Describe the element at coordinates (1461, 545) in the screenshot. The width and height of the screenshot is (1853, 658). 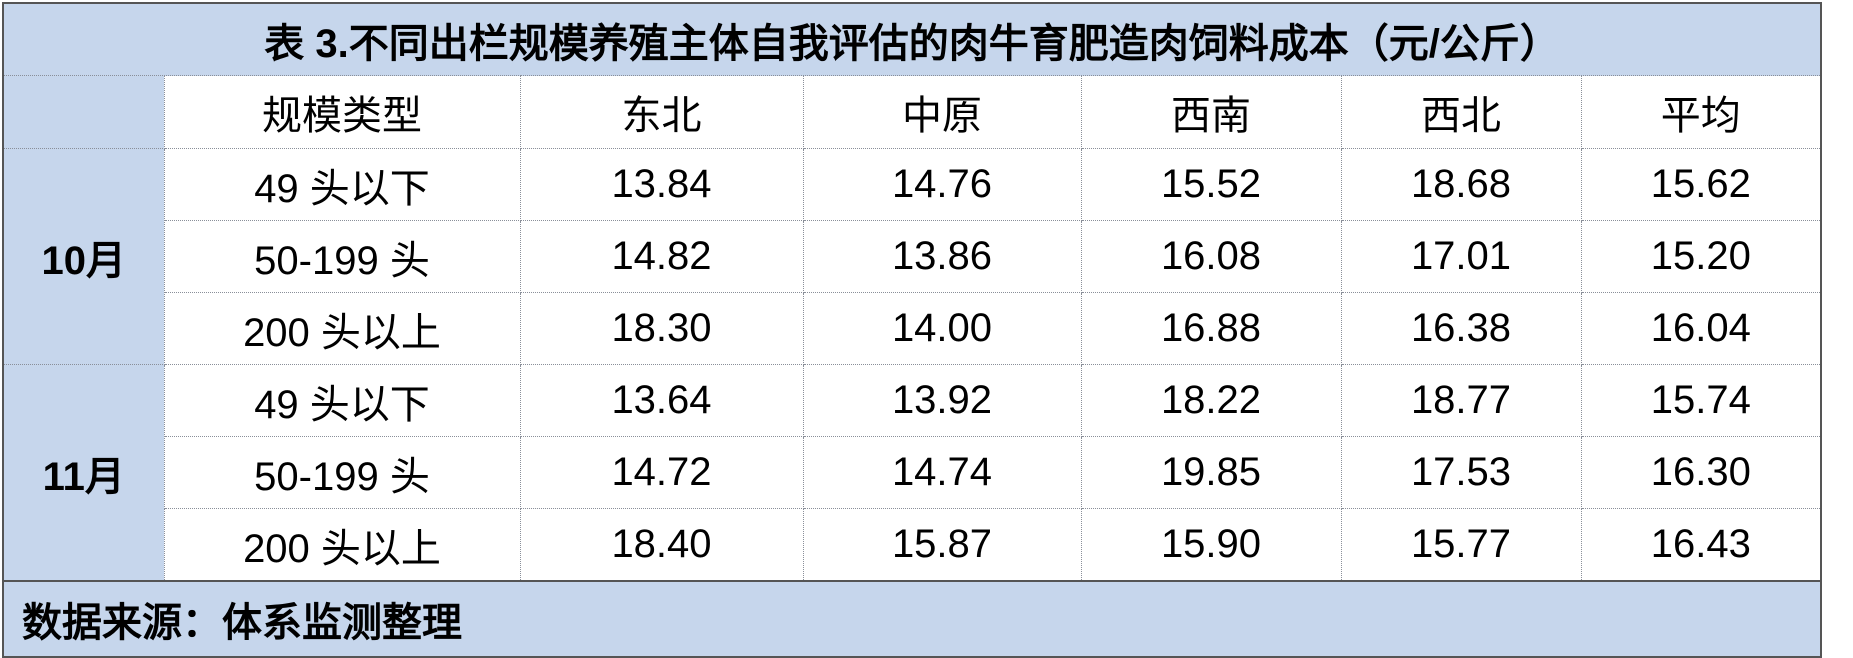
I see `value-cell: 15.77` at that location.